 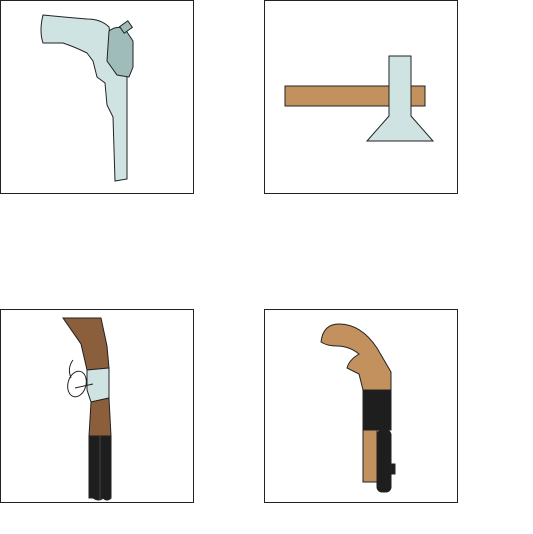 I want to click on sawed-off-shotgun-tile, so click(x=361, y=406).